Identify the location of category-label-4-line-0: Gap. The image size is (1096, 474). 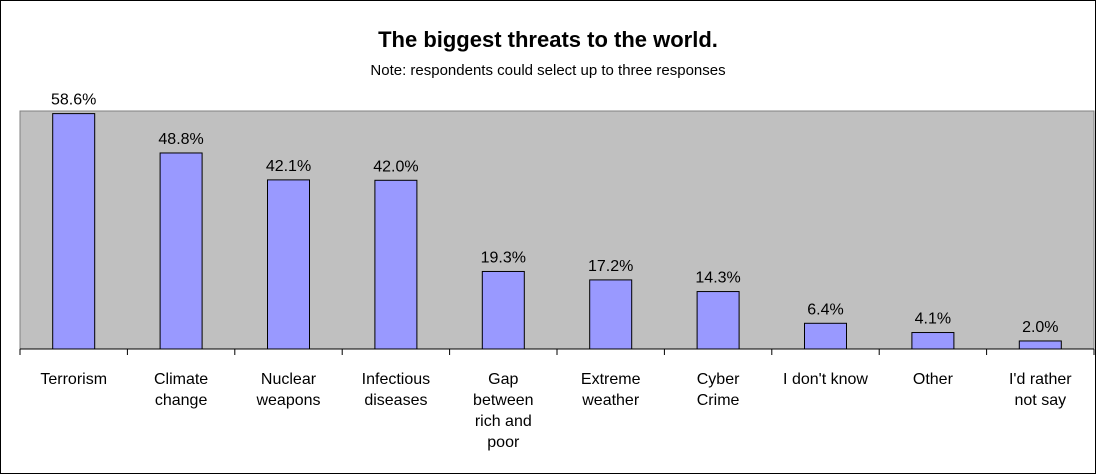
(503, 379).